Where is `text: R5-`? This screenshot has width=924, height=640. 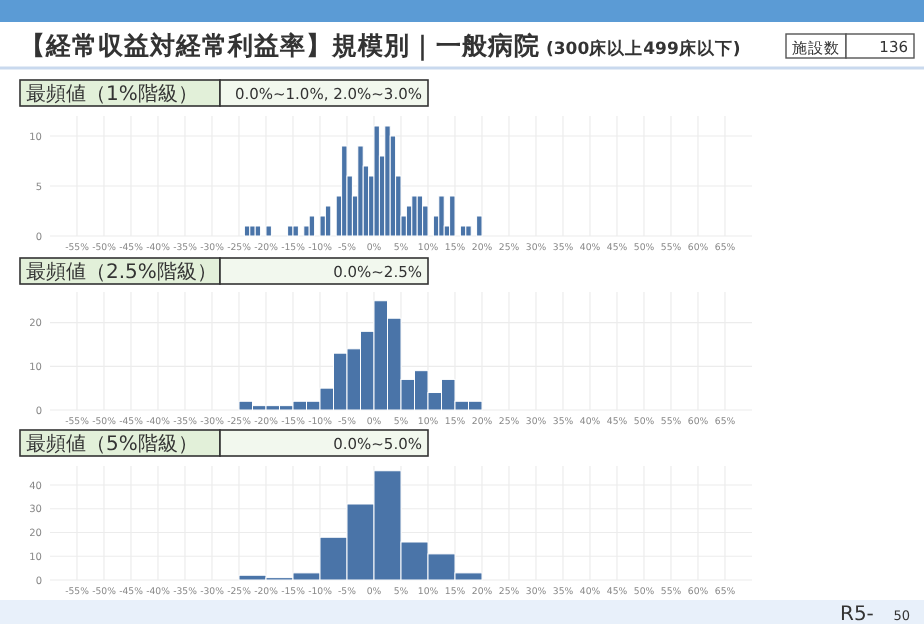
text: R5- is located at coordinates (857, 615).